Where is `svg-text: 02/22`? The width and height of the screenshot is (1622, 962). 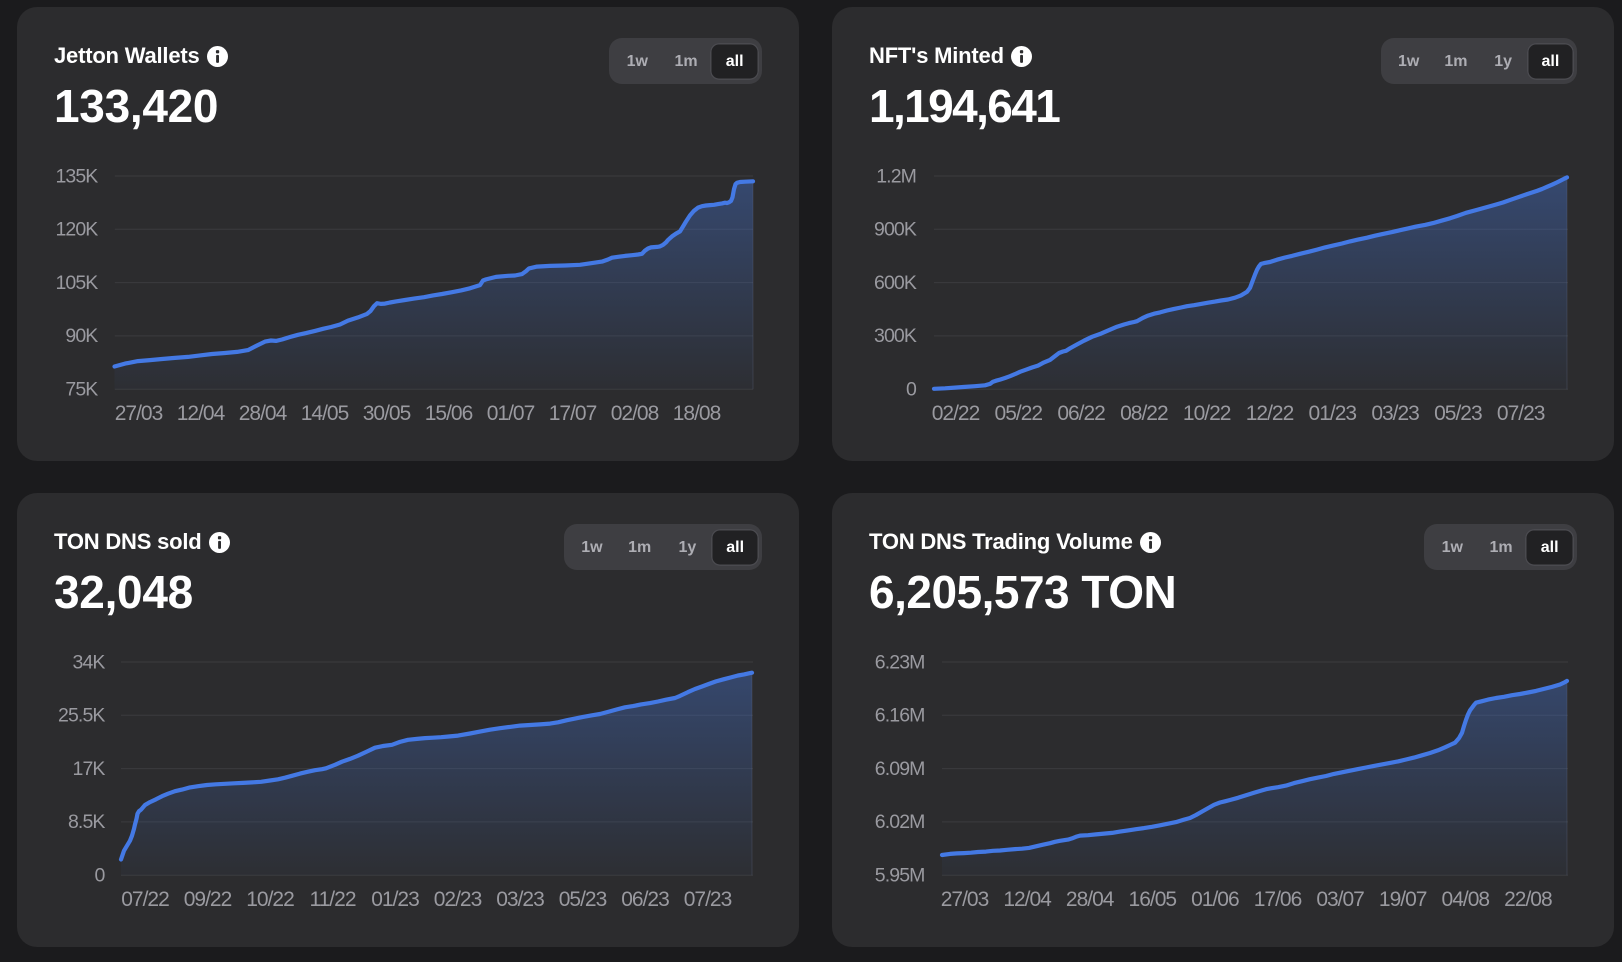 svg-text: 02/22 is located at coordinates (956, 413).